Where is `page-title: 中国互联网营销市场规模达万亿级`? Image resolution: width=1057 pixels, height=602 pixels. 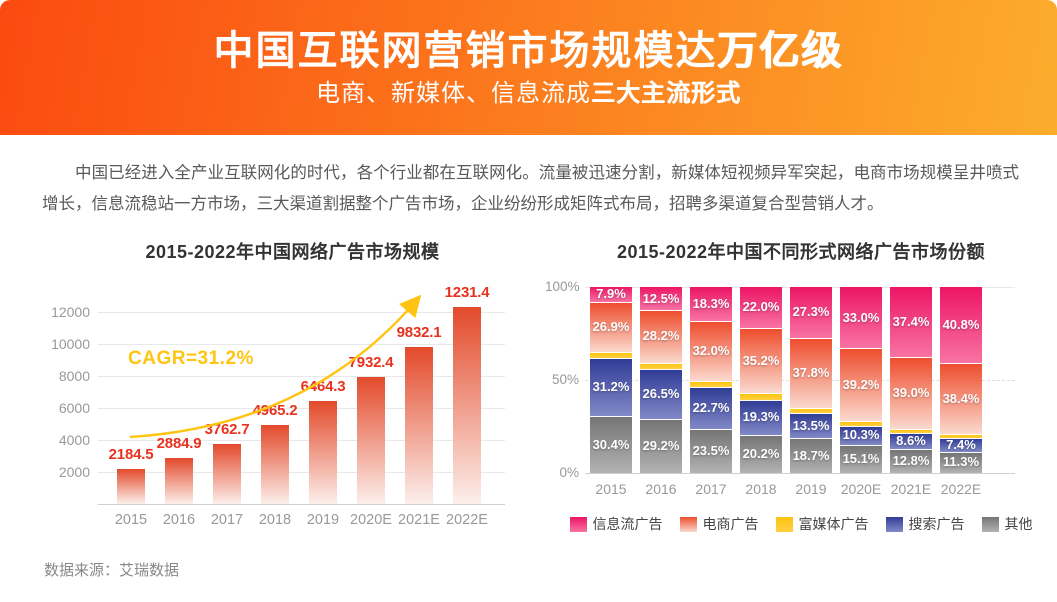 page-title: 中国互联网营销市场规模达万亿级 is located at coordinates (528, 37).